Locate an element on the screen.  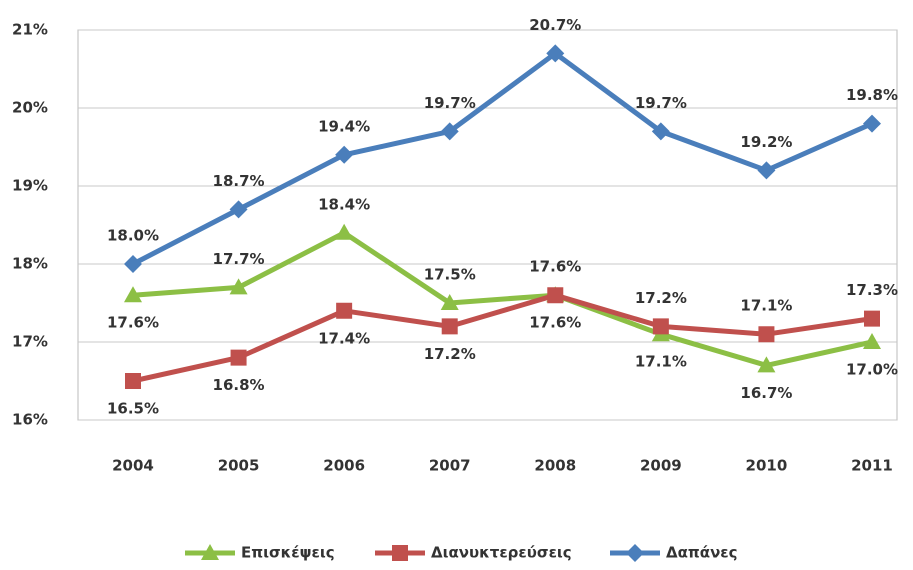
data-label: 19.4% is located at coordinates (344, 126).